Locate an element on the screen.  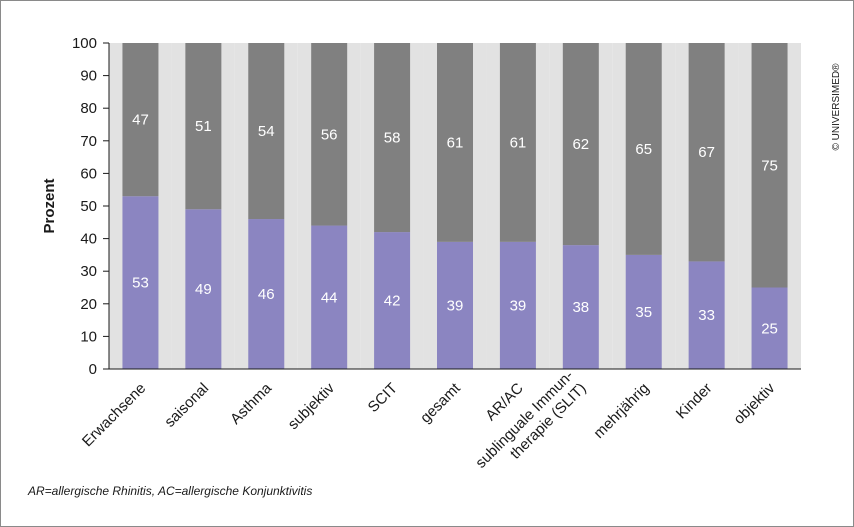
copyright-text: © UNIVERSIMED® is located at coordinates (836, 107).